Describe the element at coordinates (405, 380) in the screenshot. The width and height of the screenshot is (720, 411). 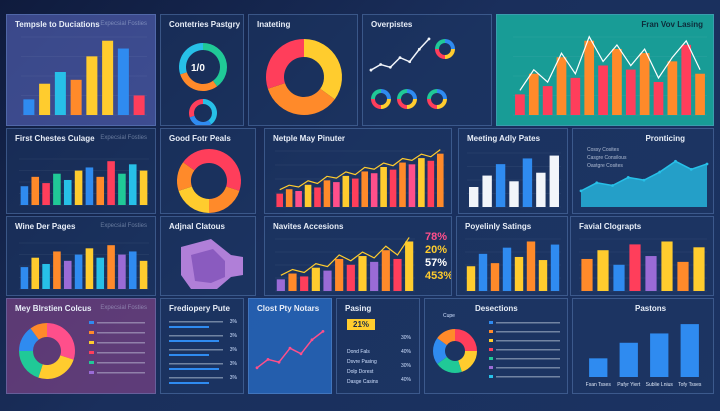
I see `pasing-row-value: 40%` at that location.